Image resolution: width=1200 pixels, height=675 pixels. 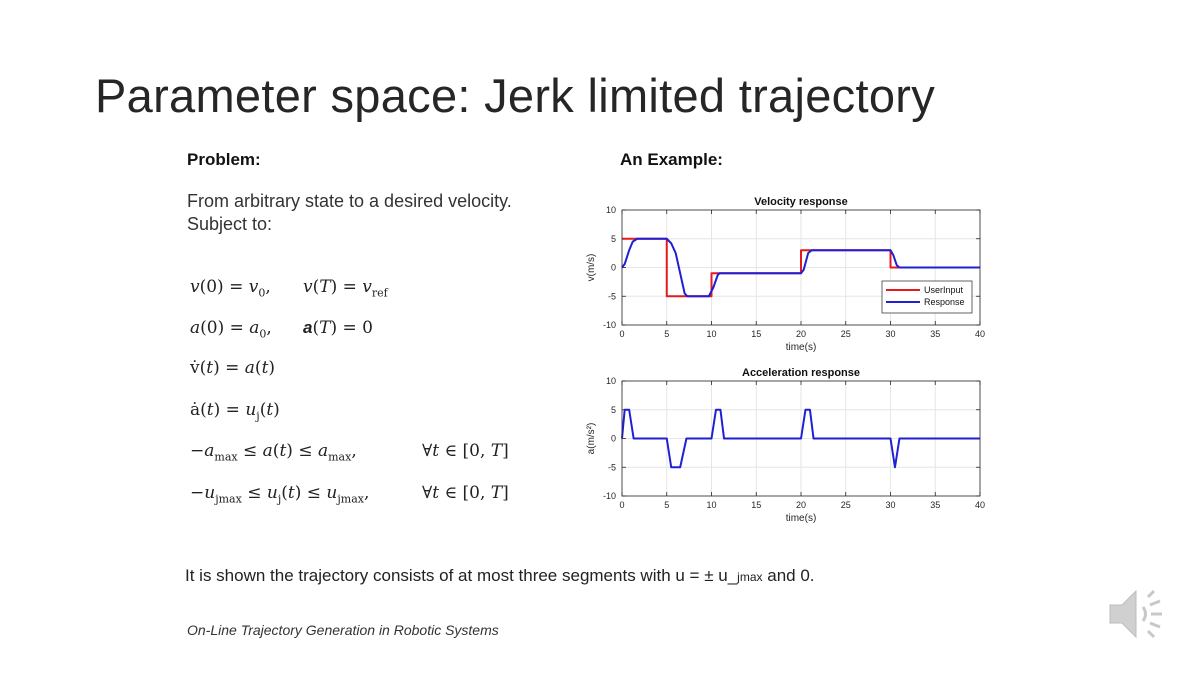 I want to click on equation-acceleration-derivative: ȧ(t) = uj(t), so click(x=235, y=411).